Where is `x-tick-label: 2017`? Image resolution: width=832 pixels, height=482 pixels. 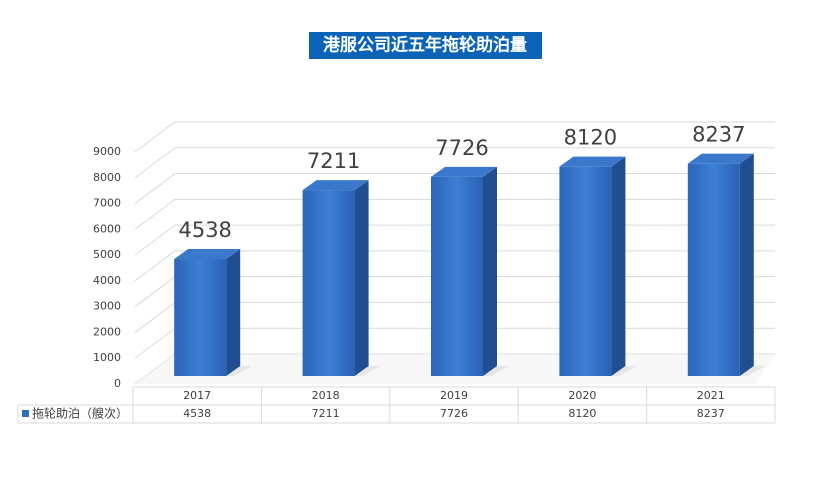 x-tick-label: 2017 is located at coordinates (197, 395).